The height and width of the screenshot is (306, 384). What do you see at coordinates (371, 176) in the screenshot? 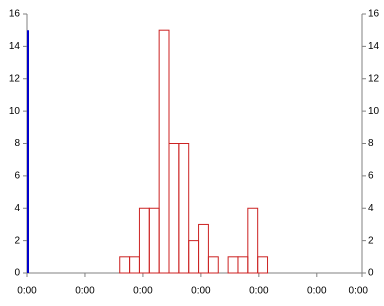
I see `y2-tick-label: 6` at bounding box center [371, 176].